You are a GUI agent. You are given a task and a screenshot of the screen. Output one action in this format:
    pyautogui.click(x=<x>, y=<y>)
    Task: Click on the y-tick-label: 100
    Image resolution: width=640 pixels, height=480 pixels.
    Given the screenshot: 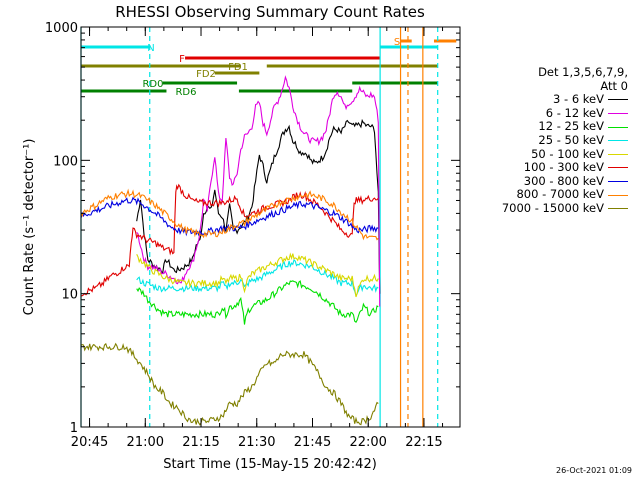 What is the action you would take?
    pyautogui.click(x=65, y=161)
    